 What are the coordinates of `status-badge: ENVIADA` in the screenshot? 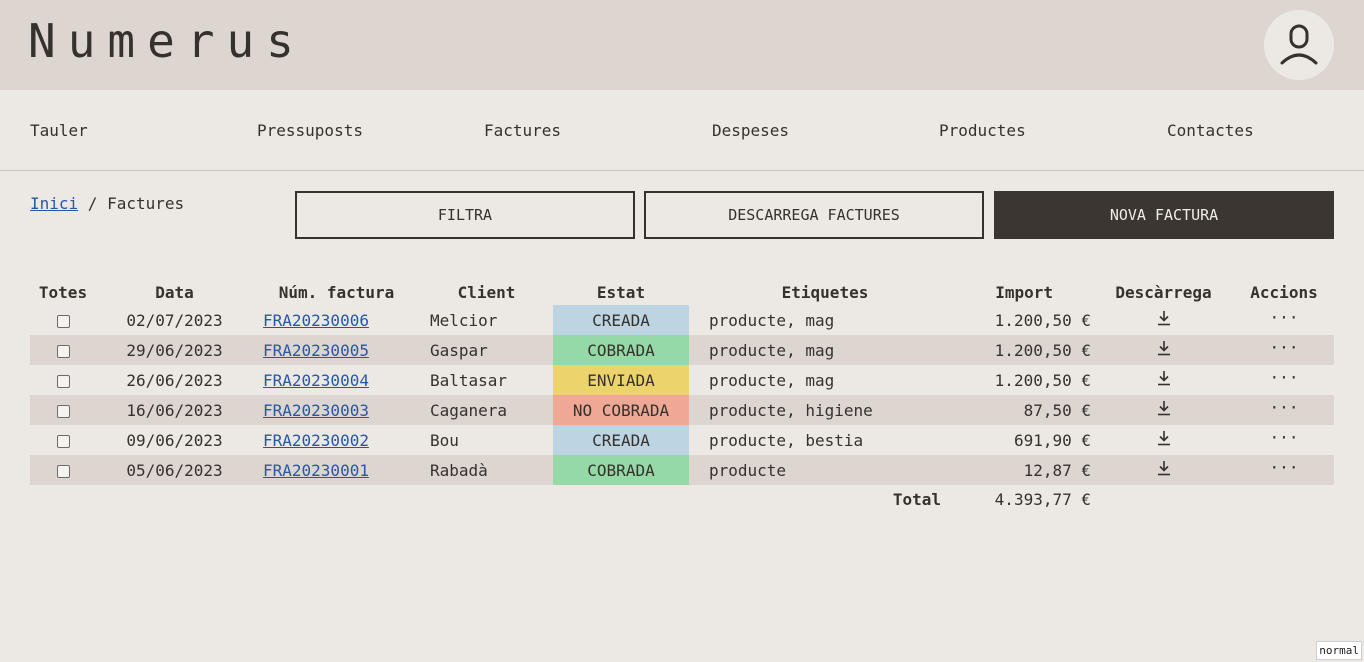 It's located at (621, 380).